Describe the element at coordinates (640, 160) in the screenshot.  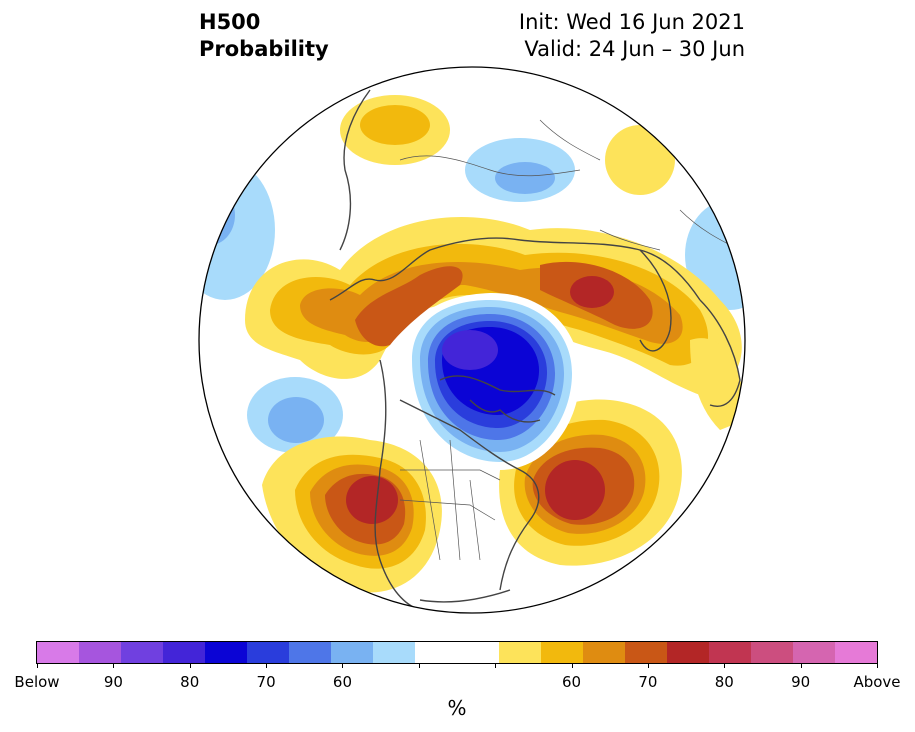
I see `northeast-ridge` at that location.